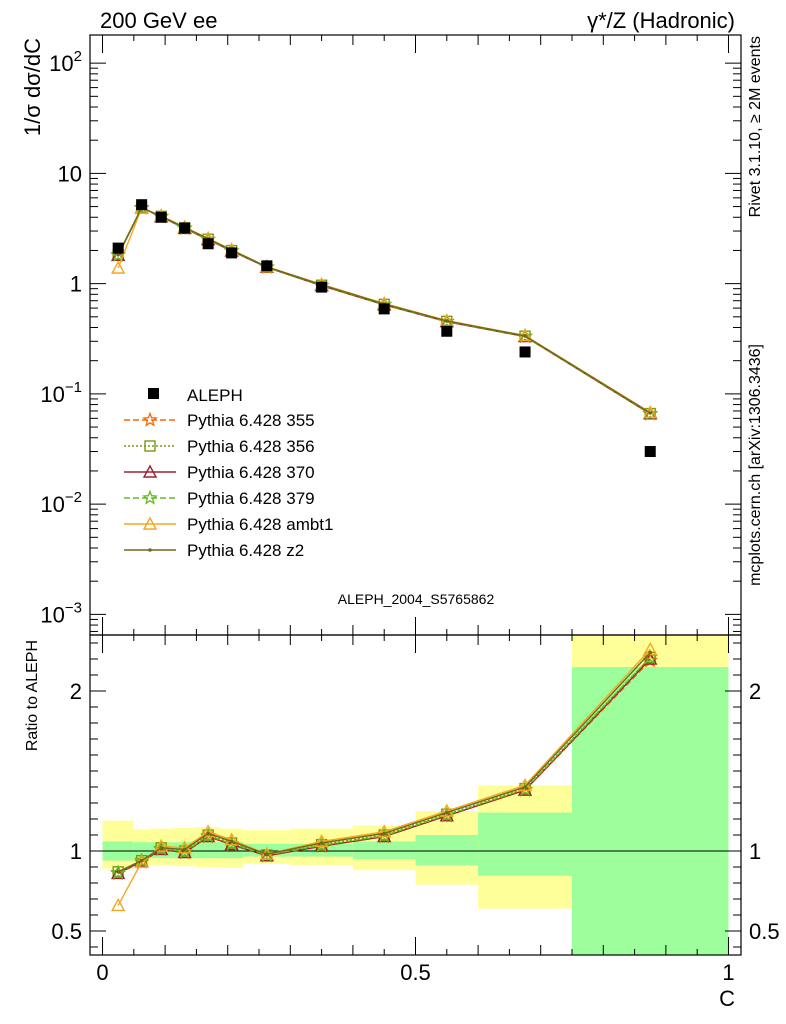 The height and width of the screenshot is (1024, 786). I want to click on header-left: 200 GeV ee, so click(158, 20).